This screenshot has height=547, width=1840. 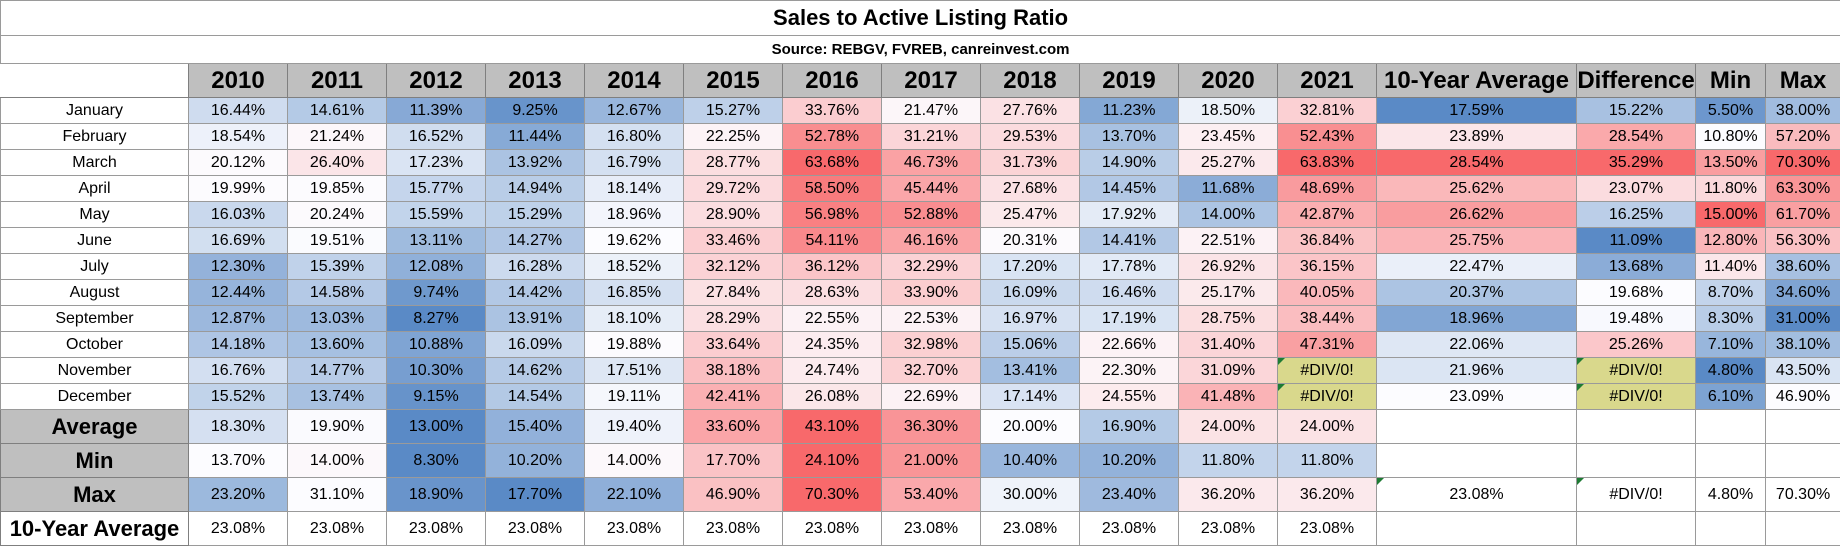 What do you see at coordinates (1476, 344) in the screenshot?
I see `data-cell: 22.06%` at bounding box center [1476, 344].